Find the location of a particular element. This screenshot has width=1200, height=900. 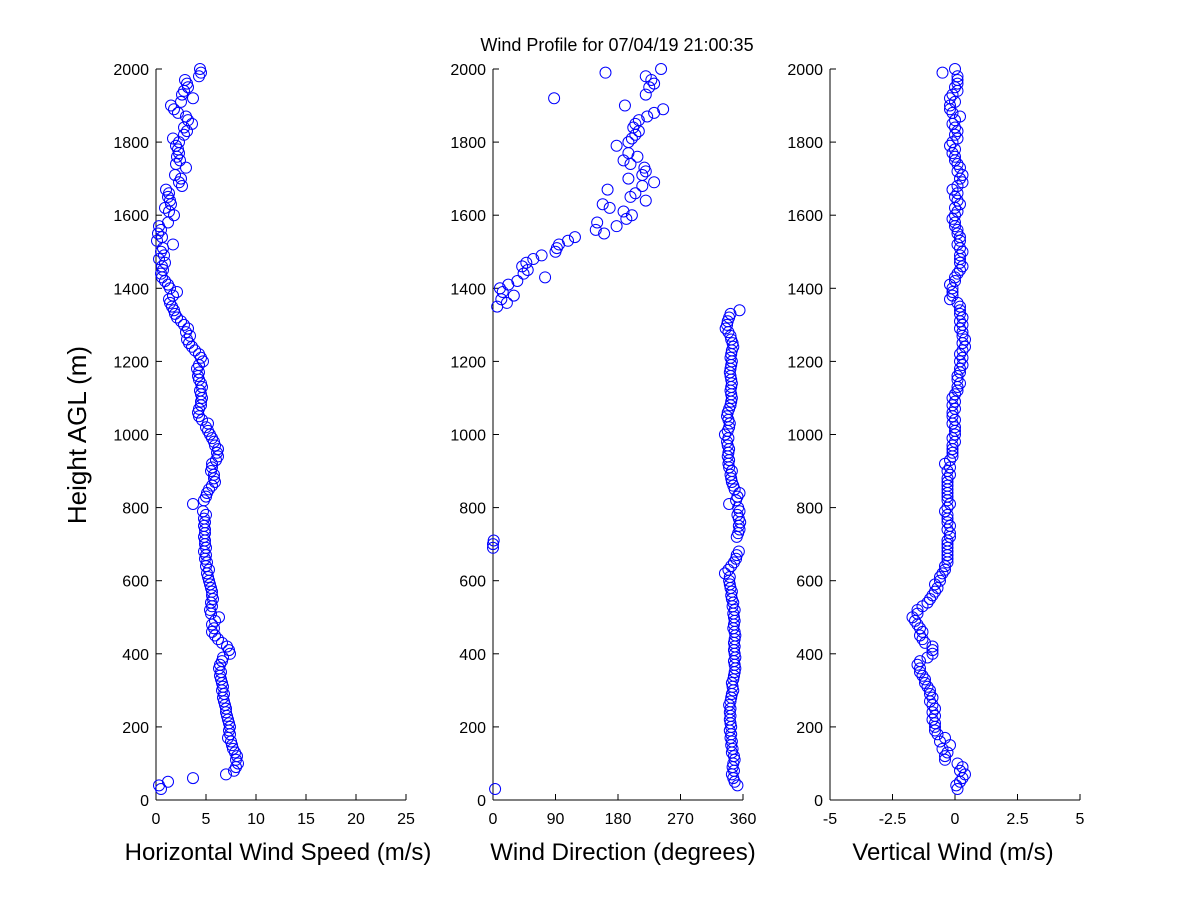

speed-x-tick-label: 20 is located at coordinates (356, 819).